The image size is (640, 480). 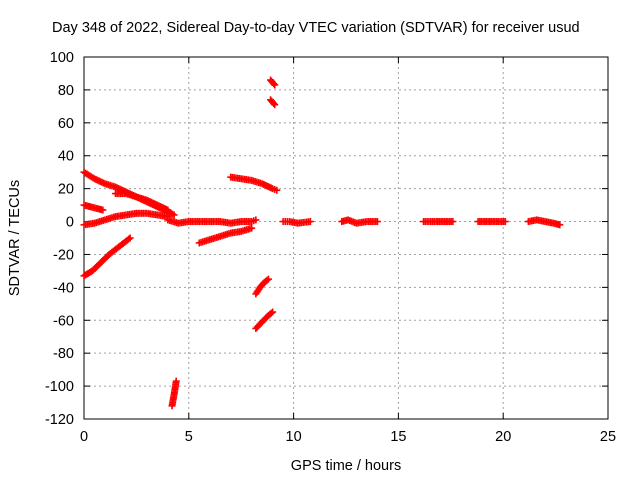 I want to click on x-tick-label: 20, so click(x=503, y=437).